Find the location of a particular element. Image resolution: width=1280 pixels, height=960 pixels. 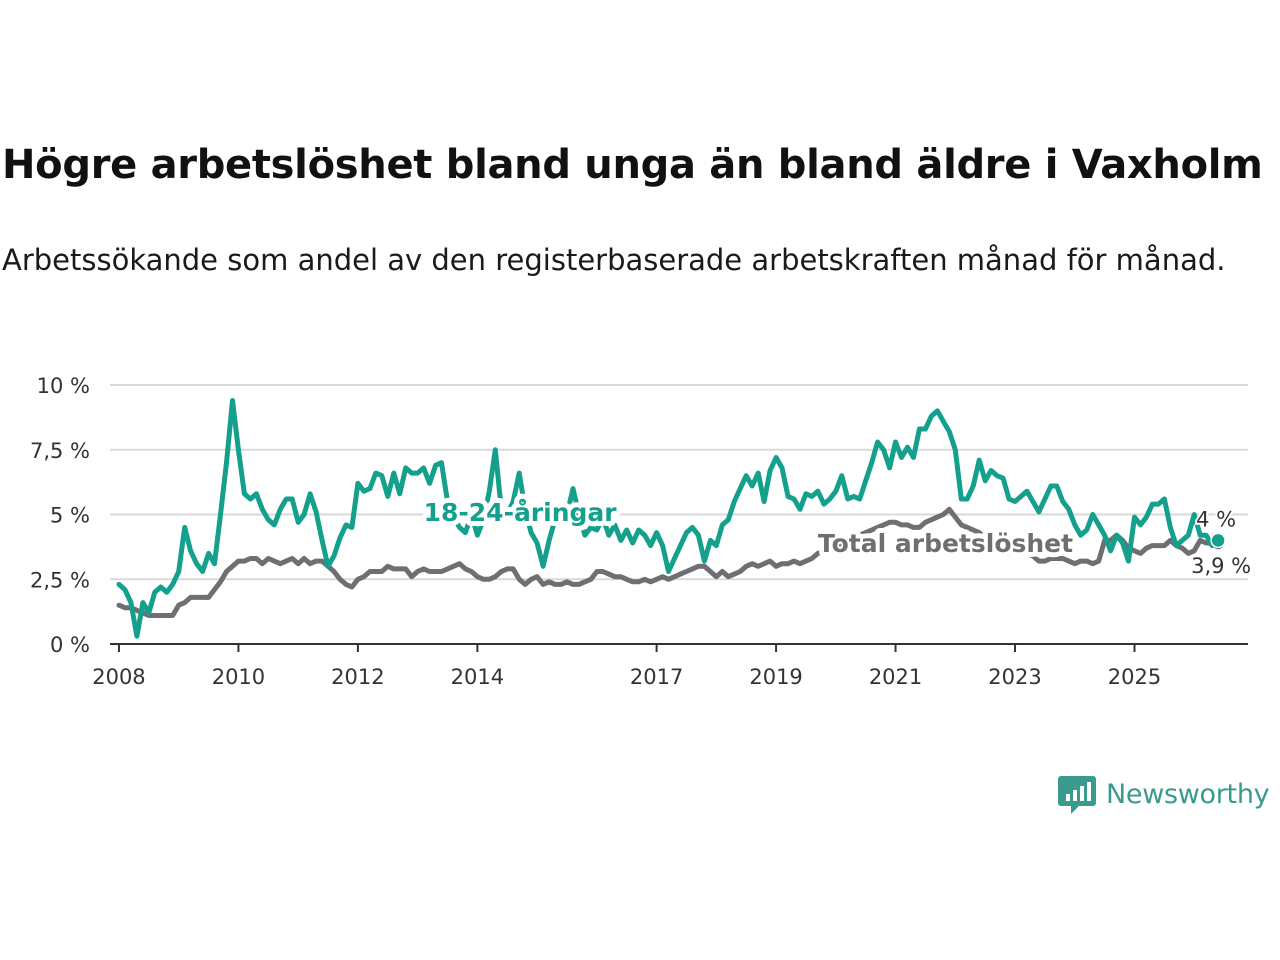

x-tick-label: 2012 is located at coordinates (357, 677).